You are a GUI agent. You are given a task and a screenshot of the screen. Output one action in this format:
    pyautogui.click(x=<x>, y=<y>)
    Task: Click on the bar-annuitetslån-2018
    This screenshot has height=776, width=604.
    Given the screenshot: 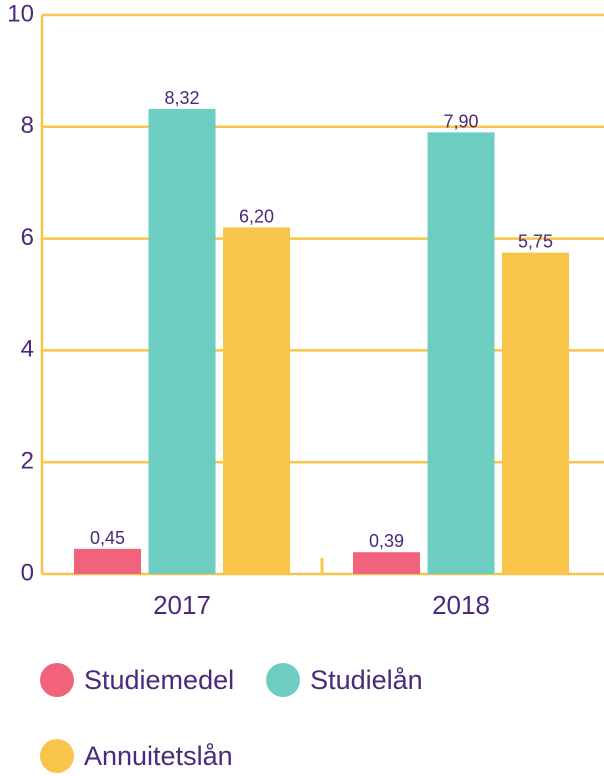 What is the action you would take?
    pyautogui.click(x=535, y=413)
    